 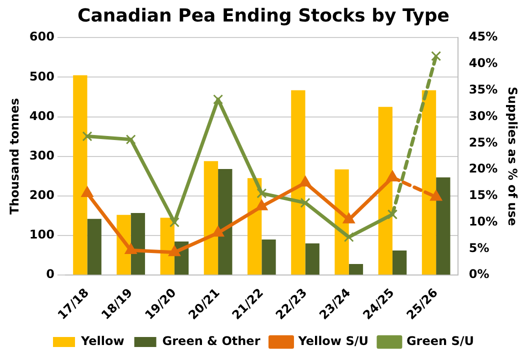 I want to click on chart-title: Canadian Pea Ending Stocks by Type, so click(x=264, y=15).